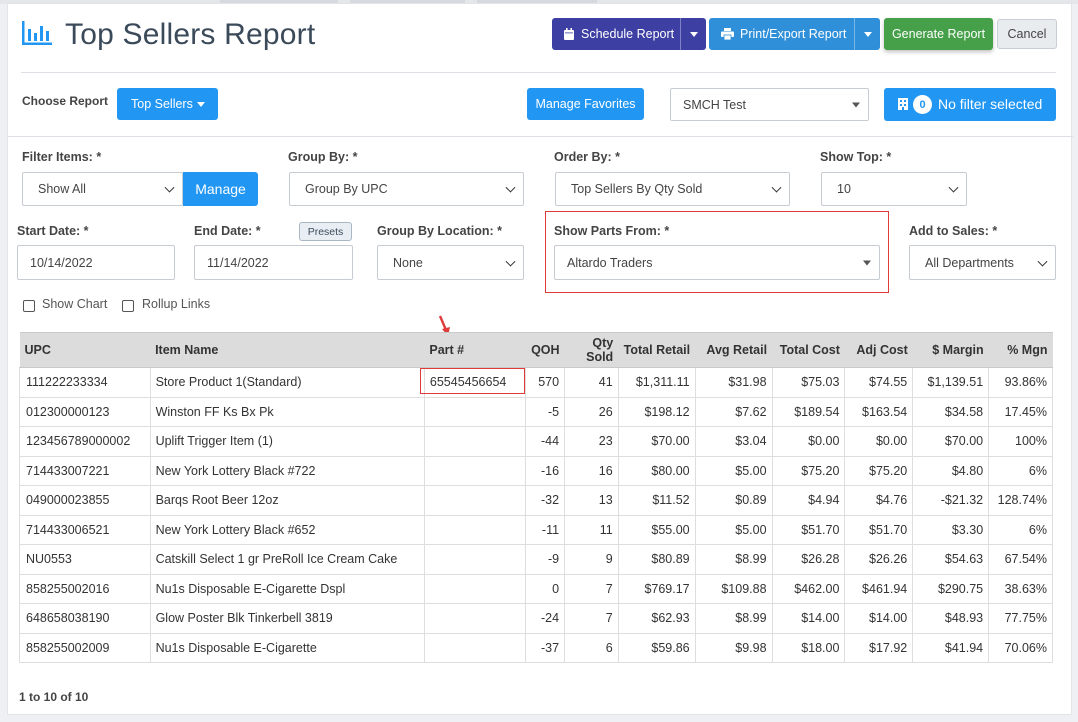 The image size is (1078, 722). What do you see at coordinates (951, 588) in the screenshot?
I see `table-cell: $290.75` at bounding box center [951, 588].